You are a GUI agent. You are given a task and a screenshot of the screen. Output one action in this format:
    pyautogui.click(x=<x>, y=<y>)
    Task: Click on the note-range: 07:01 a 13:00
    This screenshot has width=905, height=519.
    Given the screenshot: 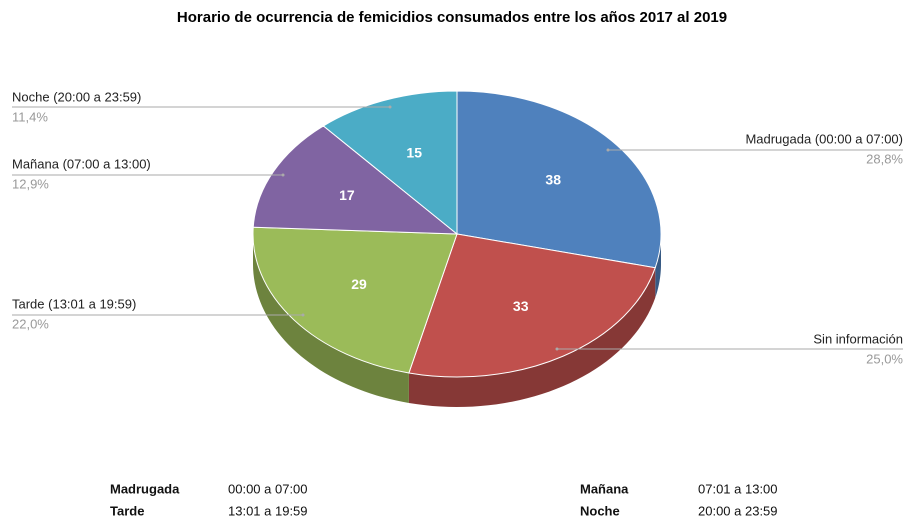 What is the action you would take?
    pyautogui.click(x=738, y=488)
    